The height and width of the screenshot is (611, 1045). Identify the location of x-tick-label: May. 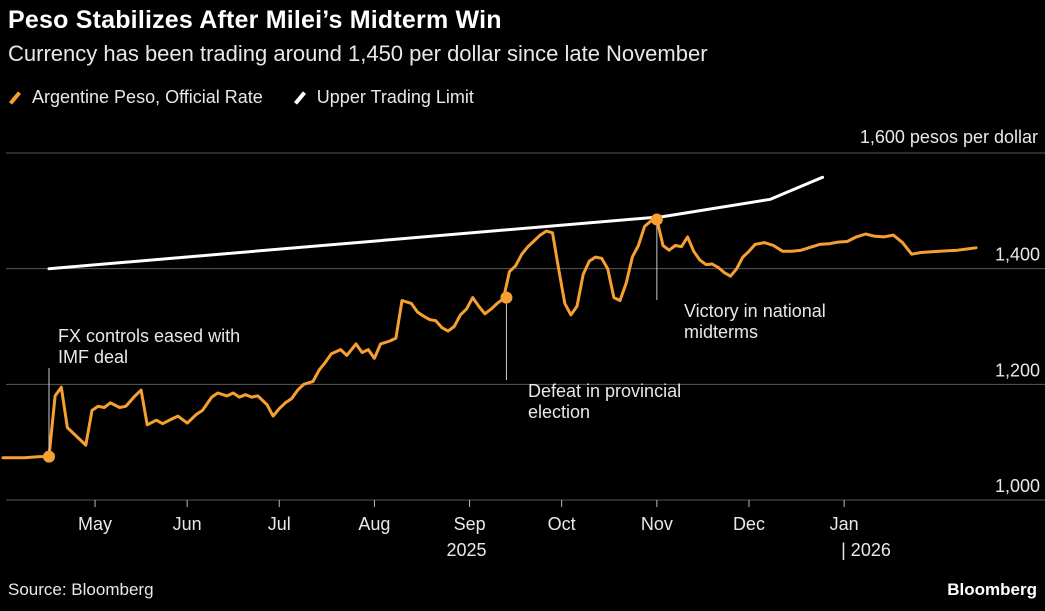
(95, 524).